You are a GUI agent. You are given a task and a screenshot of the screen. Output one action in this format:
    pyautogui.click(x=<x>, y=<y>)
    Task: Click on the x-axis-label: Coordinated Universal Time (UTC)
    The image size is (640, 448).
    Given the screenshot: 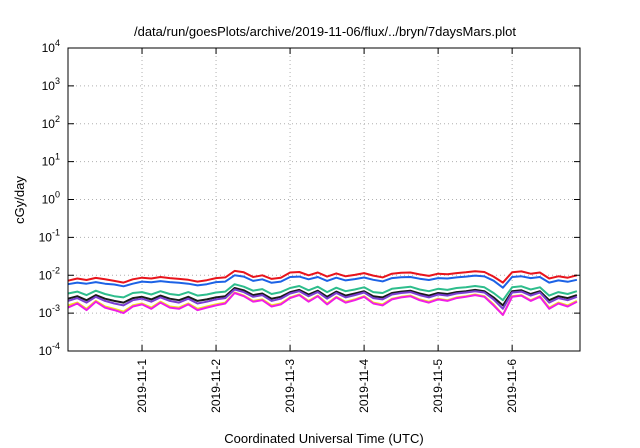 What is the action you would take?
    pyautogui.click(x=323, y=438)
    